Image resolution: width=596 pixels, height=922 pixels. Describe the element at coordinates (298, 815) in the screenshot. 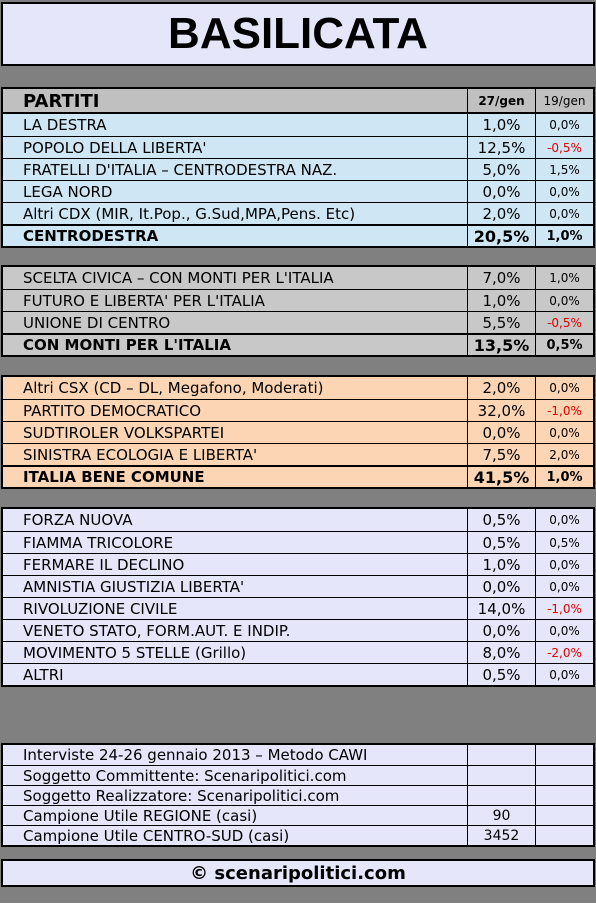

I see `row: Campione Utile REGIONE (casi) 90` at that location.